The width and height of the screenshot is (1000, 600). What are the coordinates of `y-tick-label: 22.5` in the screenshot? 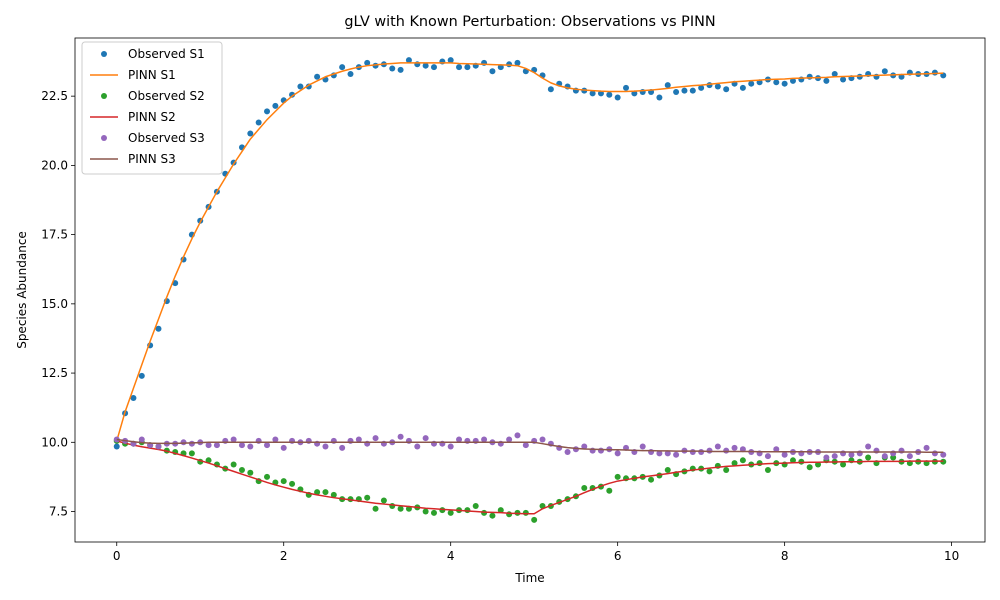 It's located at (54, 96).